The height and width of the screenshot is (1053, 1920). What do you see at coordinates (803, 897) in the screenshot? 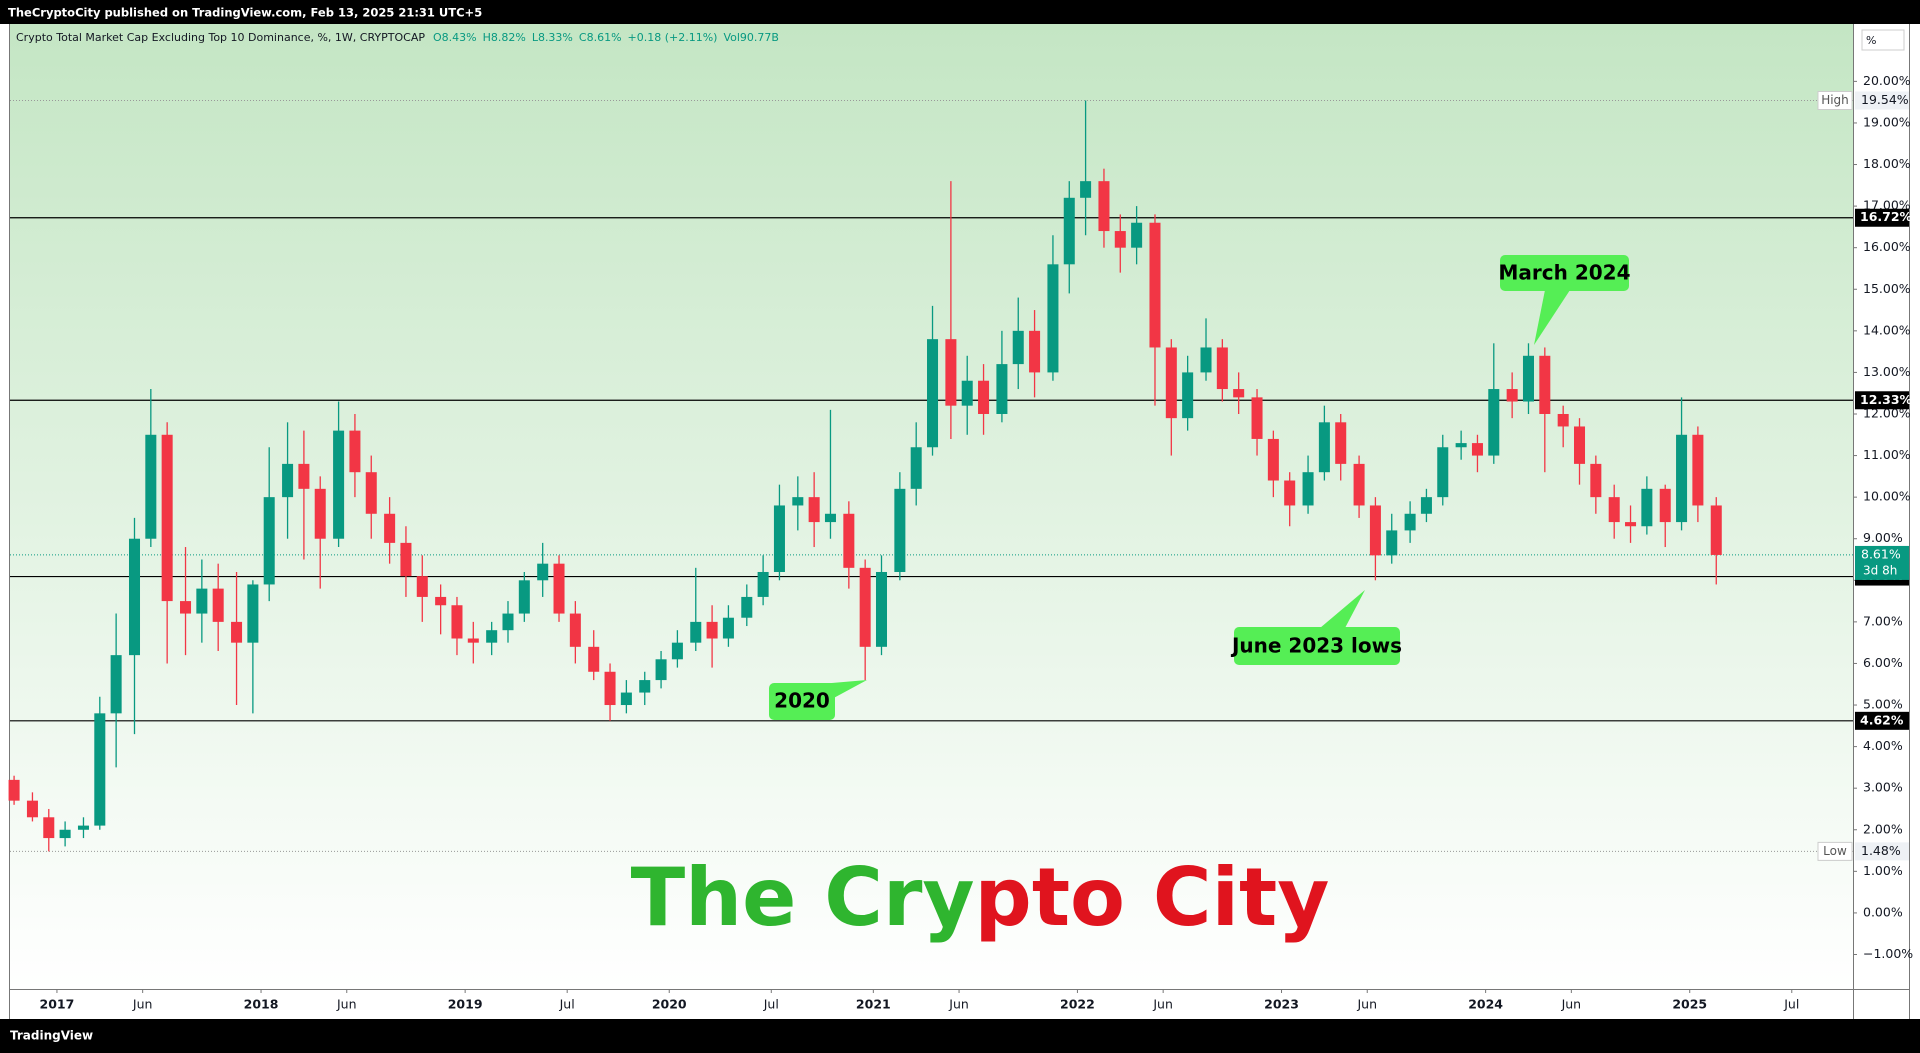
I see `watermark-part: The Cry` at bounding box center [803, 897].